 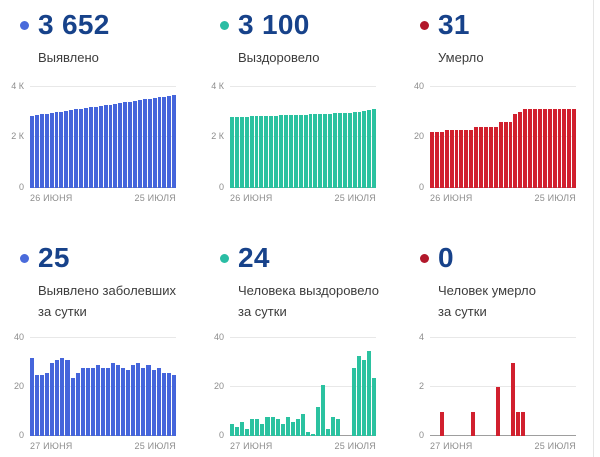 I want to click on stat-label-line: Выявлено, so click(x=68, y=57).